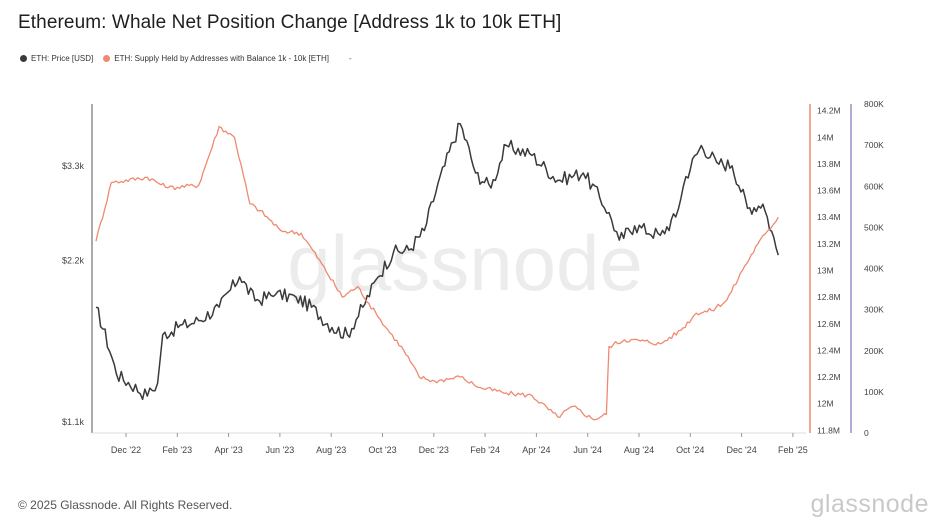 The image size is (951, 529). Describe the element at coordinates (874, 310) in the screenshot. I see `y-right2-tick-label: 300K` at that location.